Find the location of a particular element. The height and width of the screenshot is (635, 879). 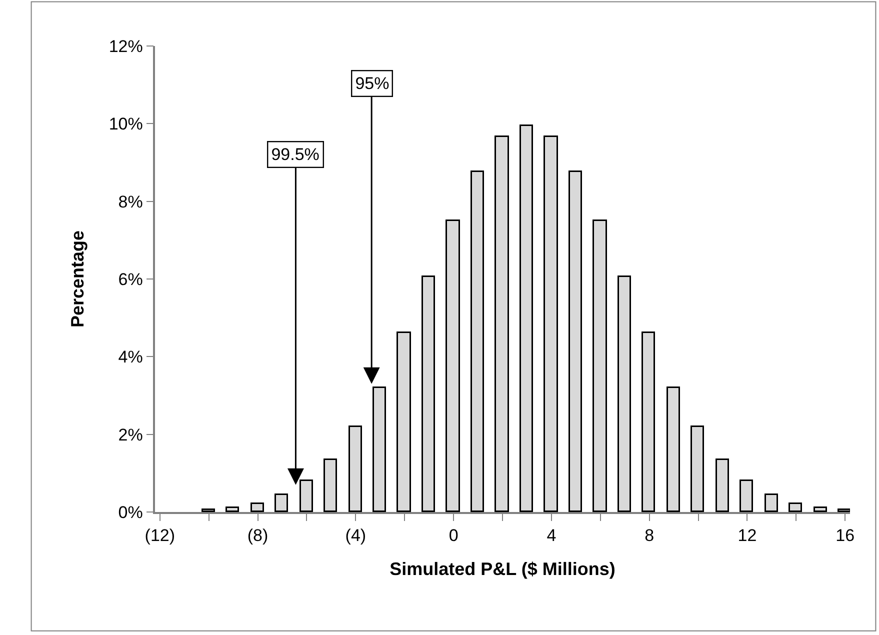

y-axis-title: Percentage is located at coordinates (78, 279).